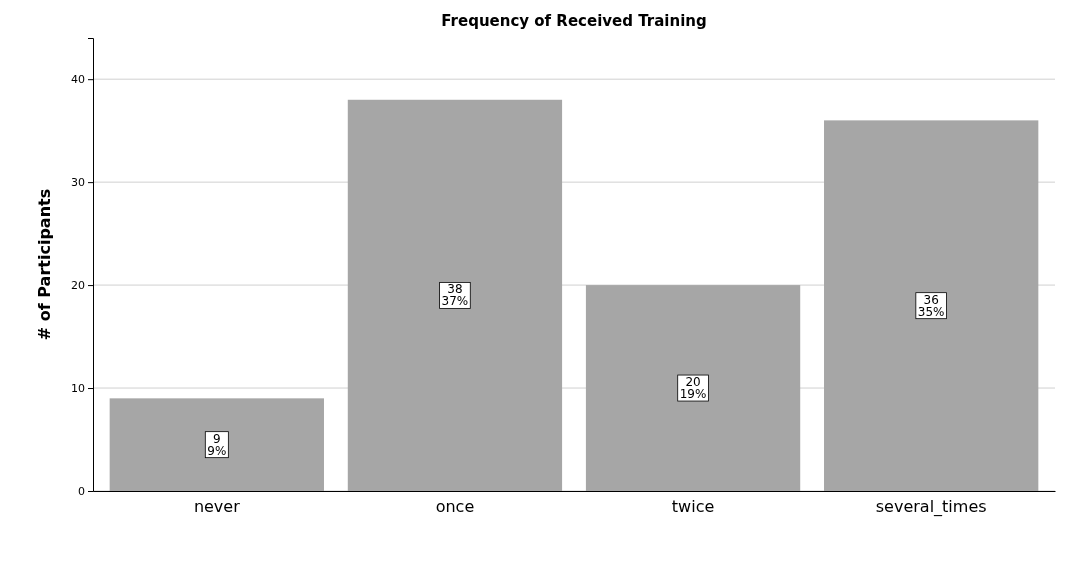 The image size is (1085, 562). I want to click on y-tick-label: 20, so click(78, 286).